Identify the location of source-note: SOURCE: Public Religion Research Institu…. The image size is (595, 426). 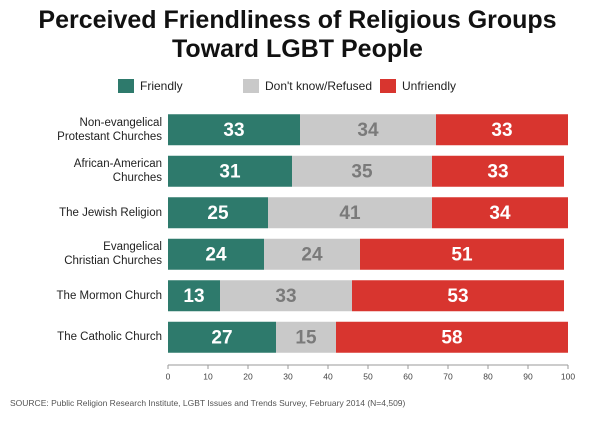
(208, 403).